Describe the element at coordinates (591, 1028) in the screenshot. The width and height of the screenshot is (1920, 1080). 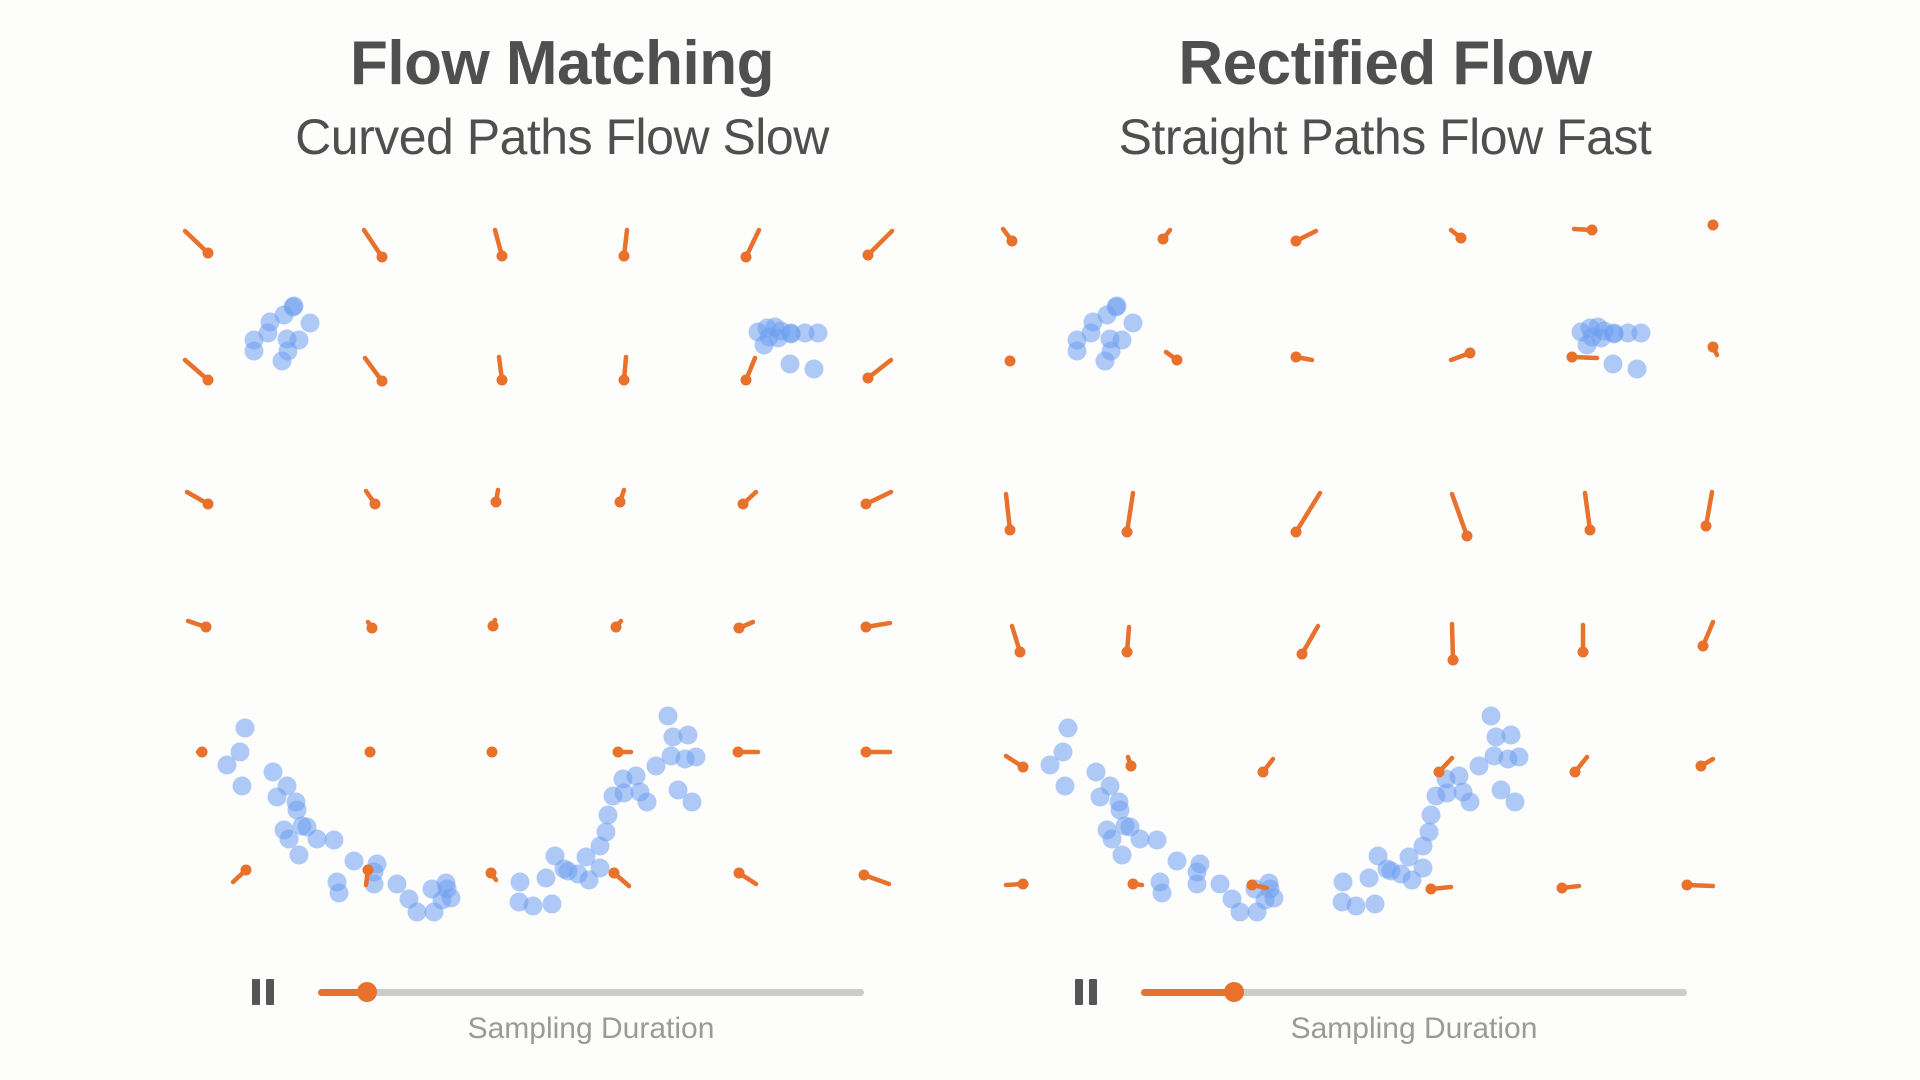
I see `slider-label: Sampling Duration` at that location.